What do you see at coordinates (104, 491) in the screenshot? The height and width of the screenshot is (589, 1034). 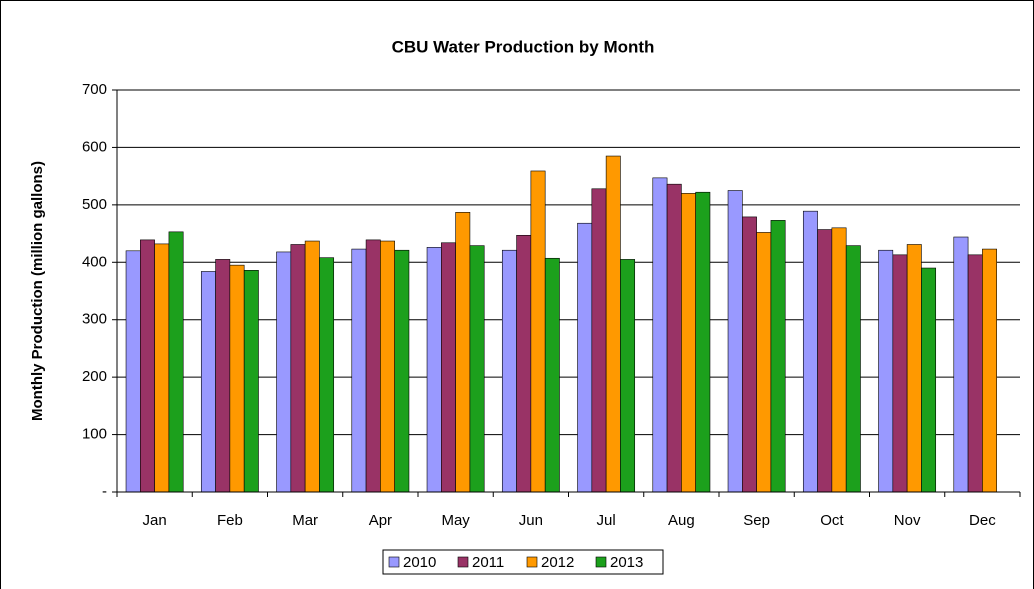 I see `y-tick-label: -` at bounding box center [104, 491].